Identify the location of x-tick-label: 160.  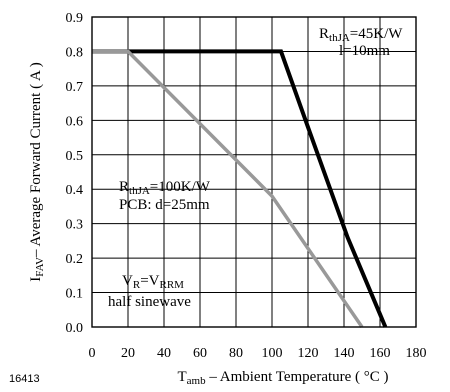
(380, 353).